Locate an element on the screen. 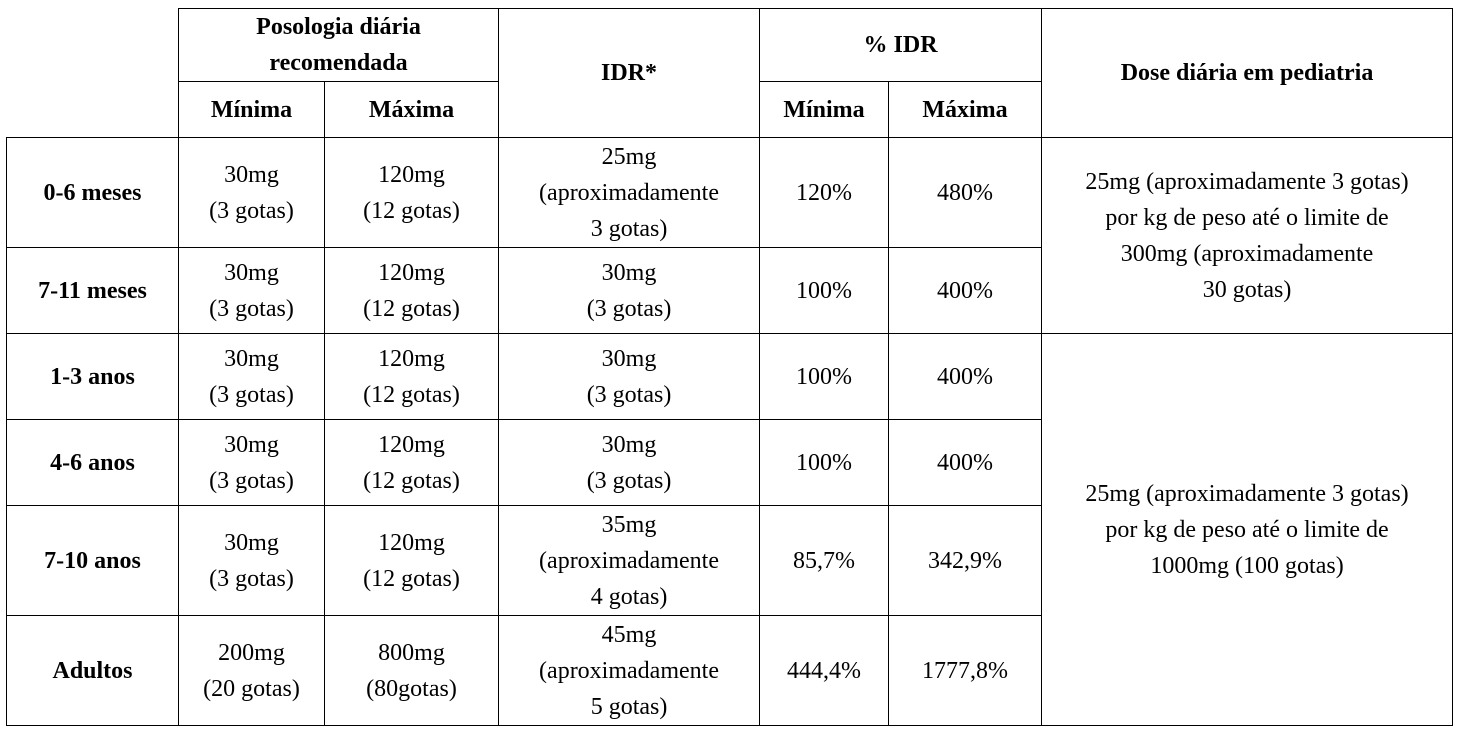 The width and height of the screenshot is (1457, 739). idr-header: IDR* is located at coordinates (629, 73).